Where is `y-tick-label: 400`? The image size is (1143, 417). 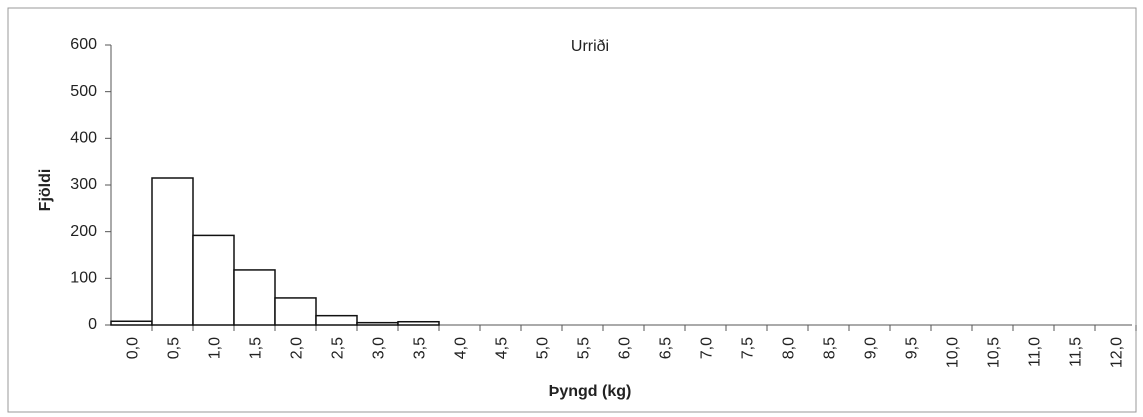
y-tick-label: 400 is located at coordinates (83, 138).